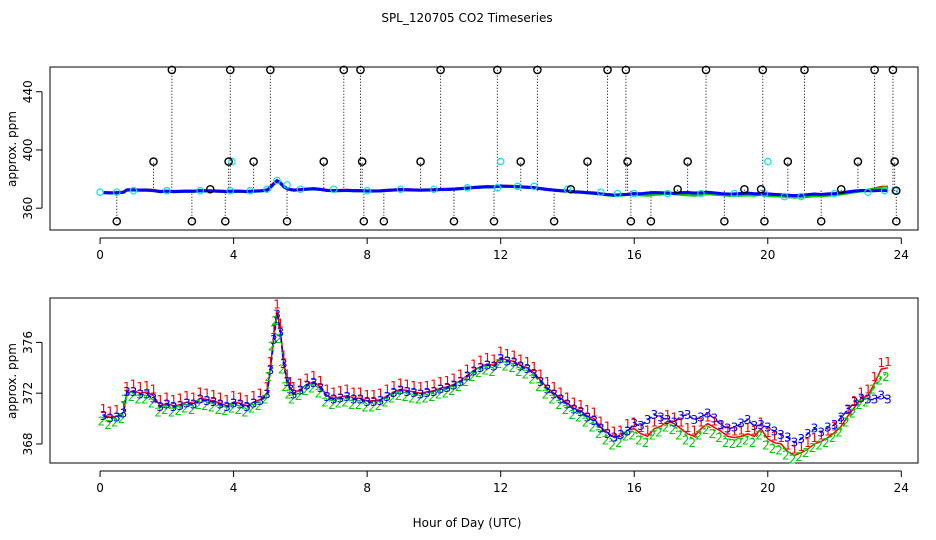 Image resolution: width=936 pixels, height=540 pixels. What do you see at coordinates (634, 255) in the screenshot?
I see `top-x-tick-label: 16` at bounding box center [634, 255].